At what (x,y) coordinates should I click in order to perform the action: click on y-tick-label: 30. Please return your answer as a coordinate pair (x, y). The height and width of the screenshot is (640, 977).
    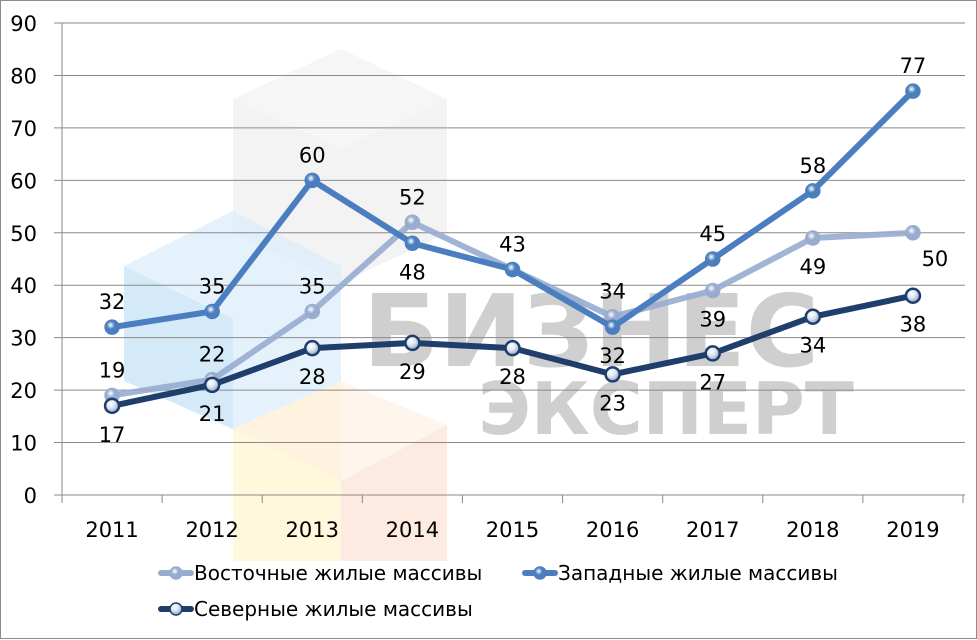
    Looking at the image, I should click on (23, 339).